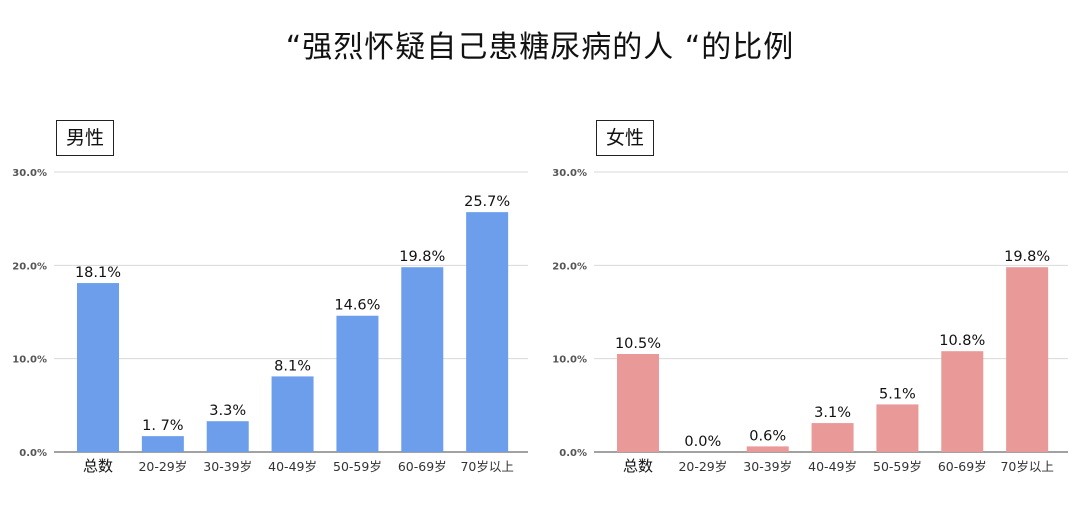  Describe the element at coordinates (767, 436) in the screenshot. I see `data-label: 0.6%` at that location.